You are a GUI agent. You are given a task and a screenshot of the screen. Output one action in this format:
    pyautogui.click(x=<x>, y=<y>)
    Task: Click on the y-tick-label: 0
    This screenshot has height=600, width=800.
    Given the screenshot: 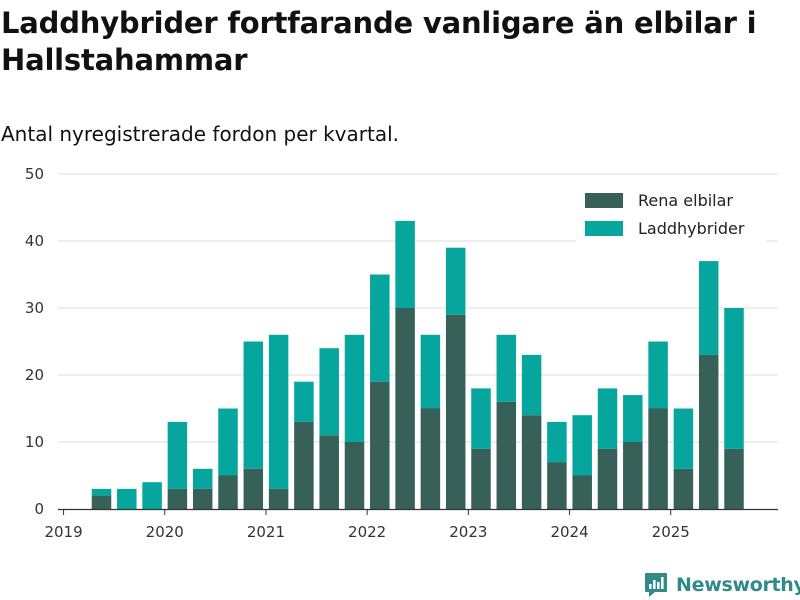 What is the action you would take?
    pyautogui.click(x=39, y=509)
    